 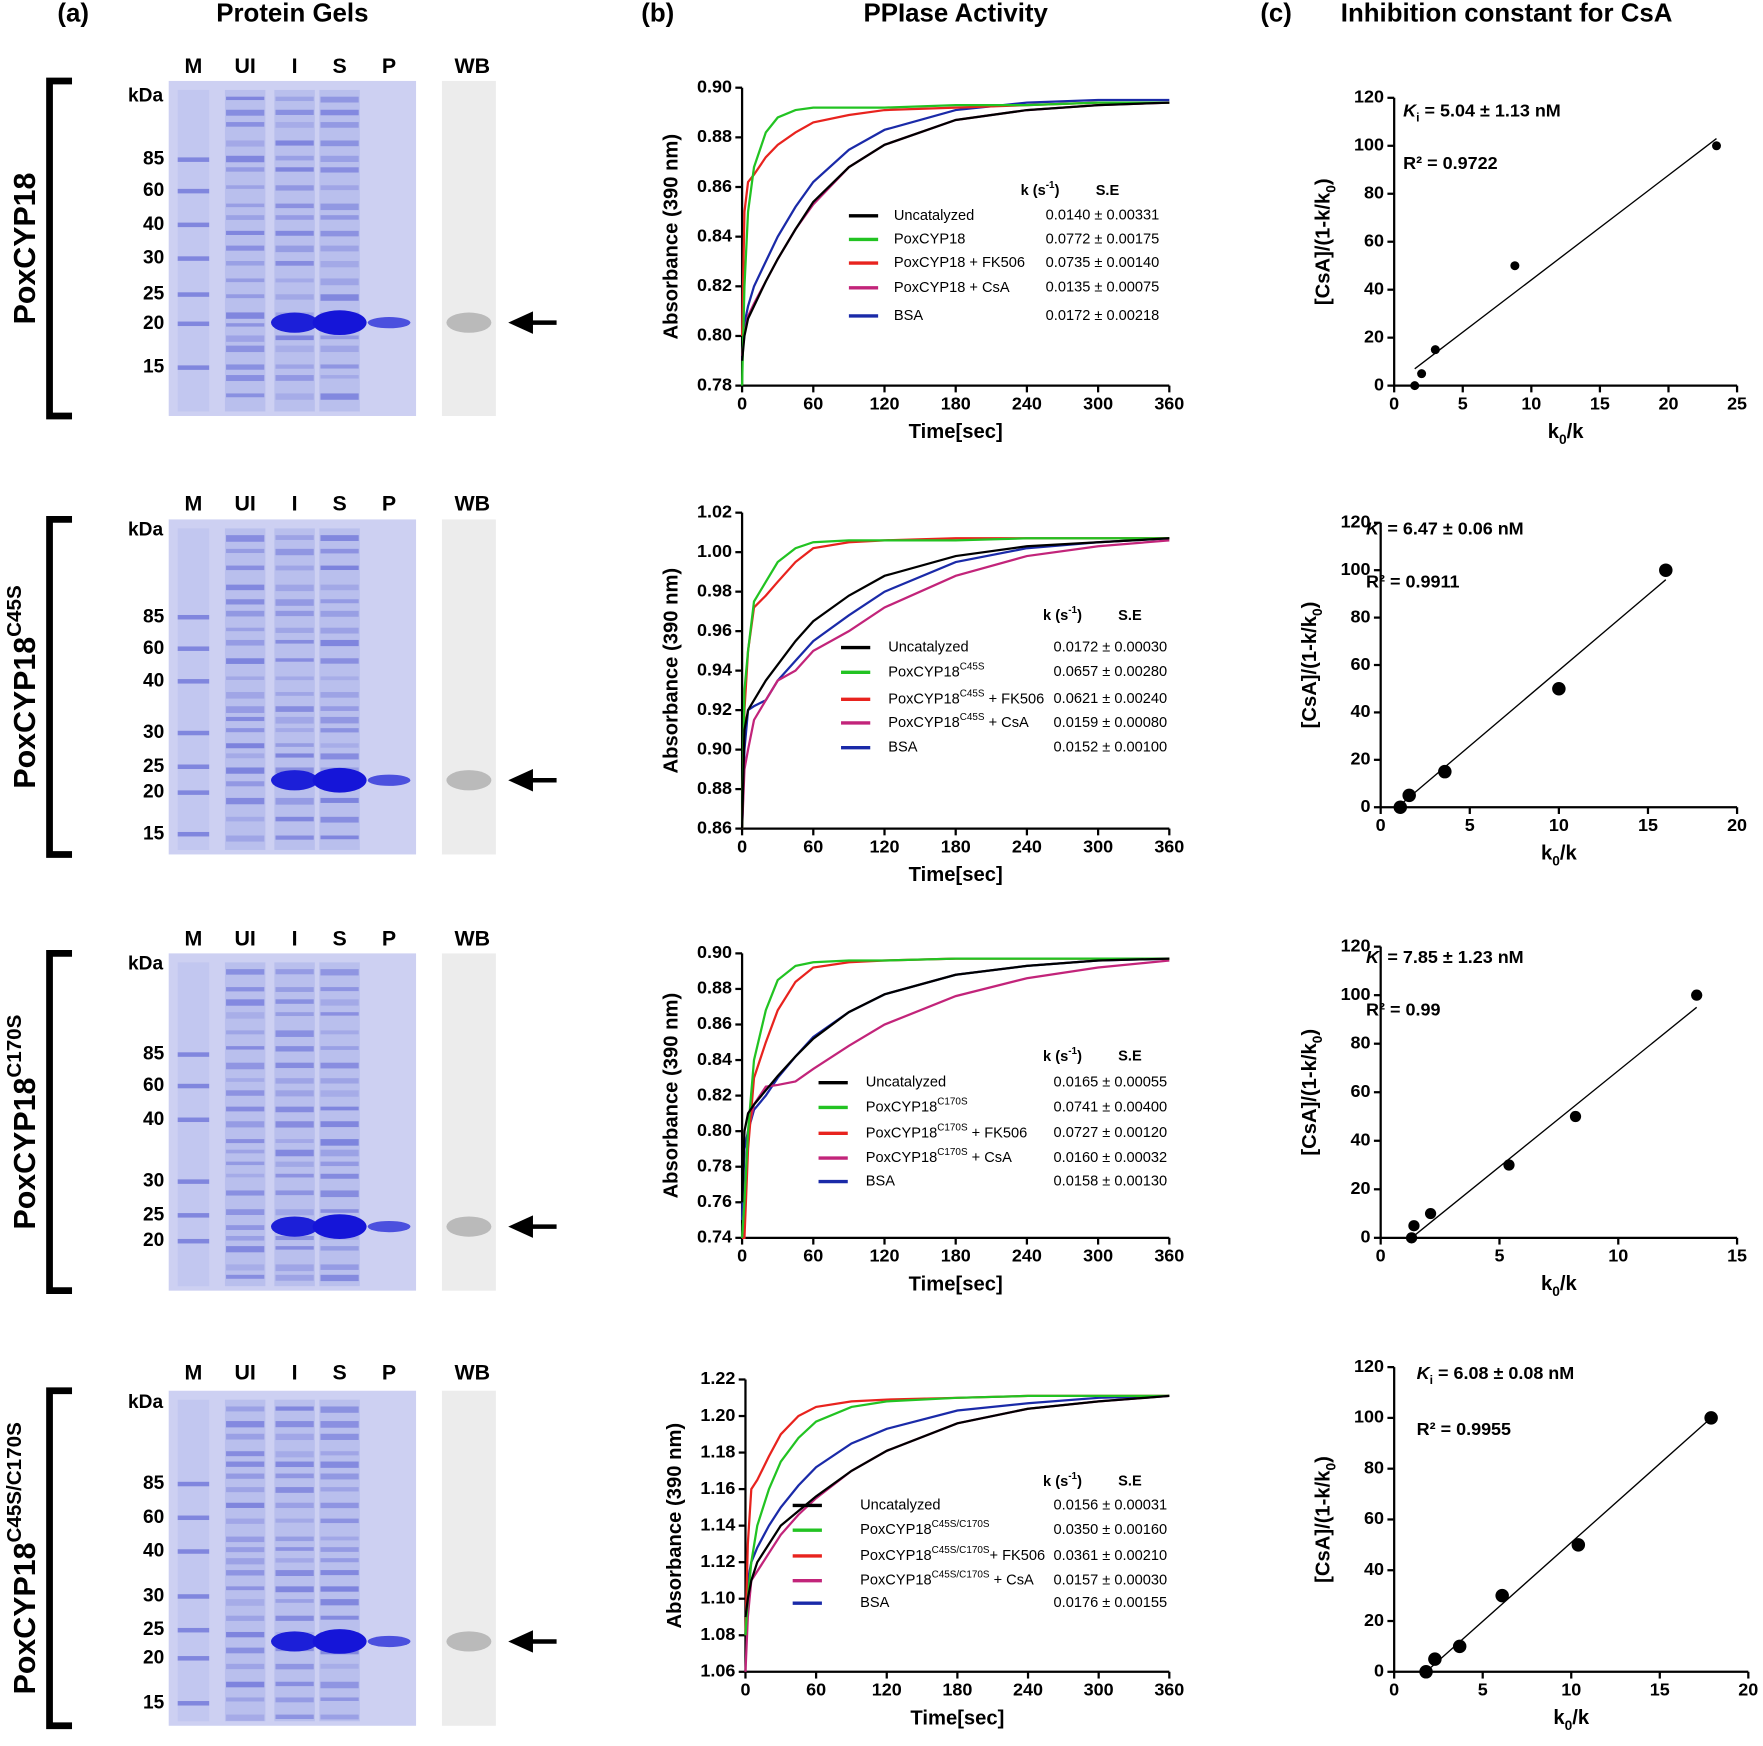 I want to click on y-tick-label: 20, so click(x=1374, y=1620).